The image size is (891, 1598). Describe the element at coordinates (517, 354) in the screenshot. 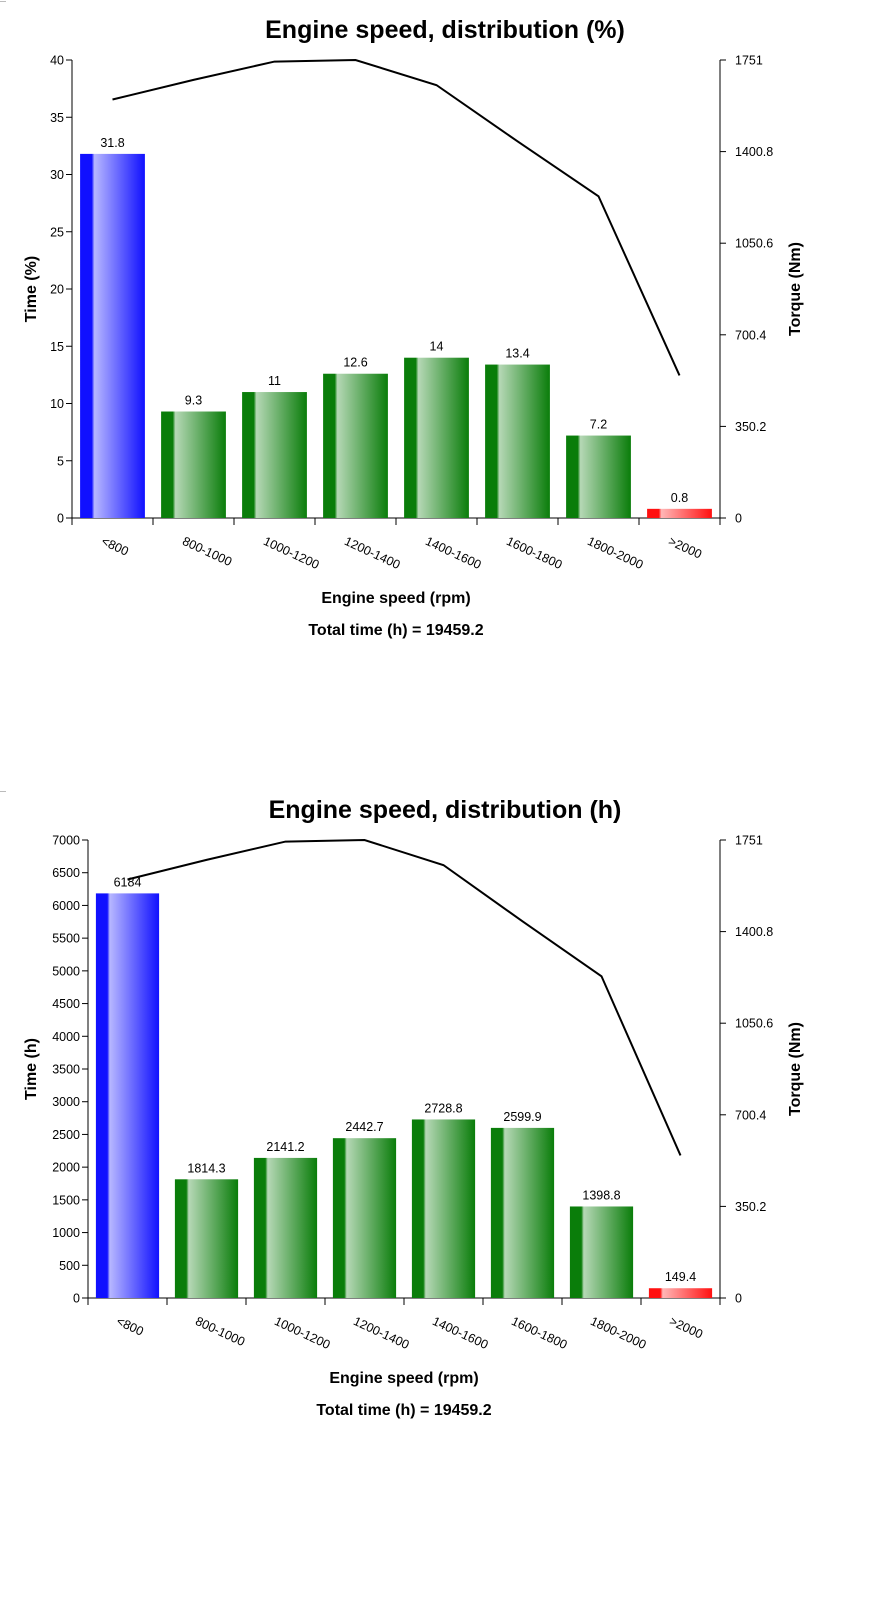

I see `bar-value-label: 13.4` at that location.